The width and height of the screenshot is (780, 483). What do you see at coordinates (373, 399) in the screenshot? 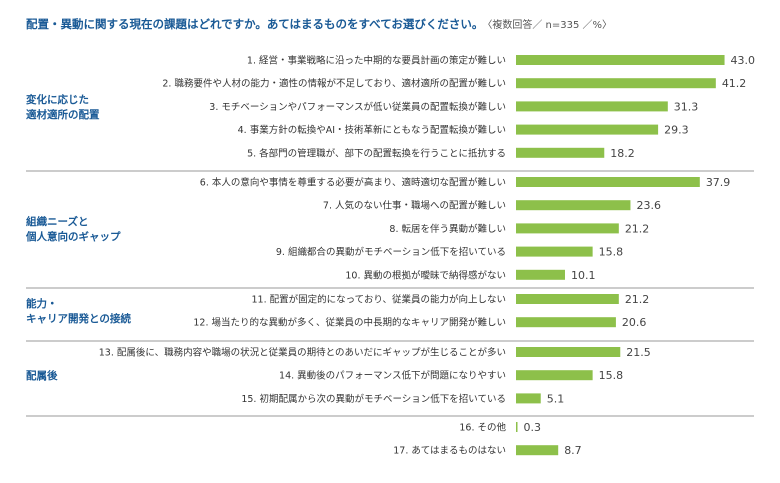
I see `category-label: 15. 初期配属から次の異動がモチベーション低下を招いている` at bounding box center [373, 399].